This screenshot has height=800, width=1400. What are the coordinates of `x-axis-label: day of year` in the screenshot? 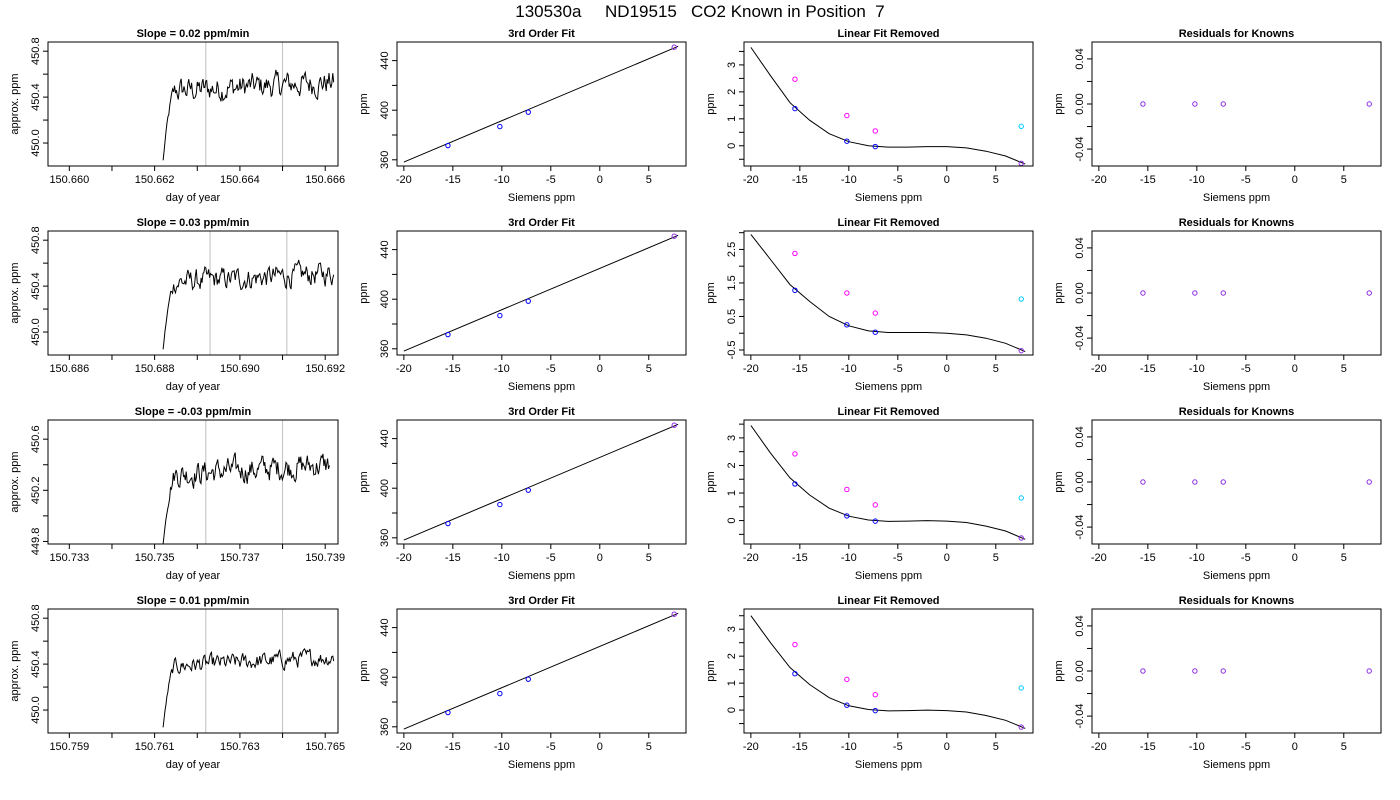 It's located at (193, 576).